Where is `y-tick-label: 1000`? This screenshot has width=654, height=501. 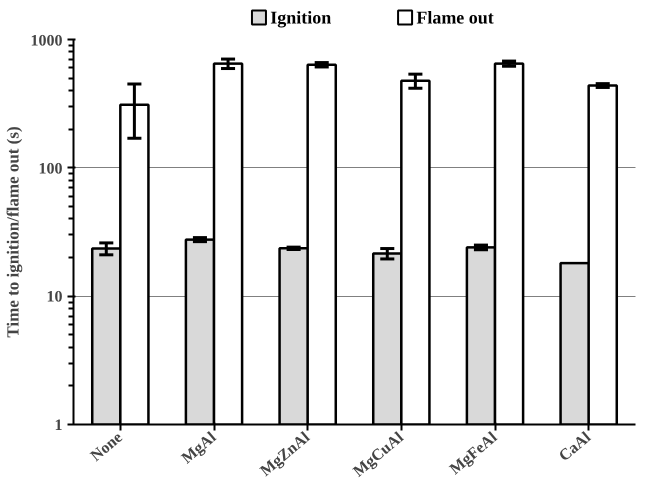 y-tick-label: 1000 is located at coordinates (46, 41).